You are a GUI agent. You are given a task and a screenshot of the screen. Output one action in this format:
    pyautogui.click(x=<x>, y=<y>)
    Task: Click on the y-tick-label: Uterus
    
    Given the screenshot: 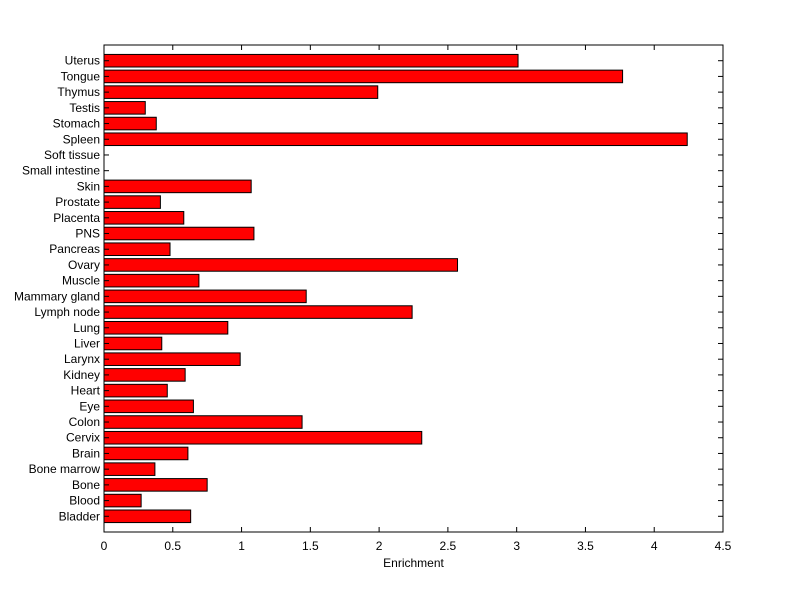 What is the action you would take?
    pyautogui.click(x=82, y=61)
    